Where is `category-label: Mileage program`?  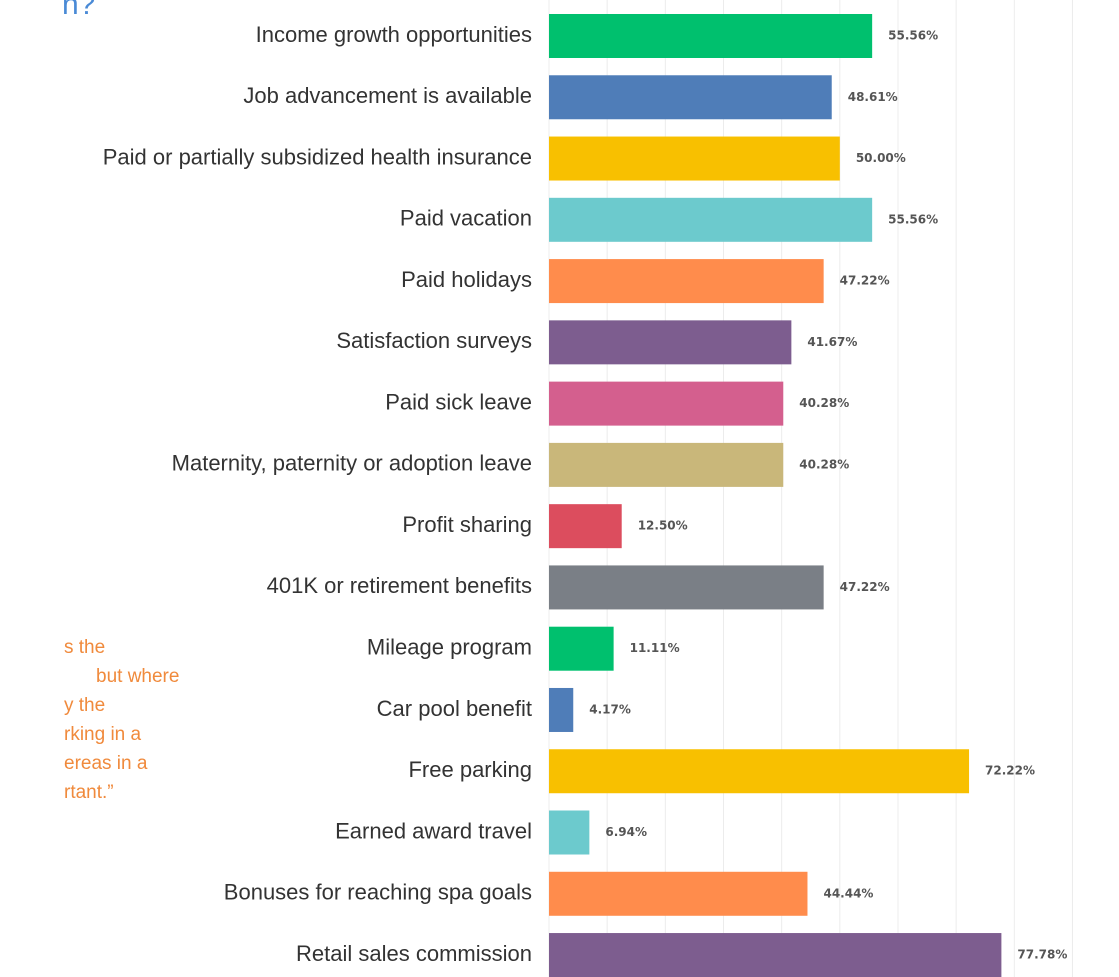 category-label: Mileage program is located at coordinates (449, 647).